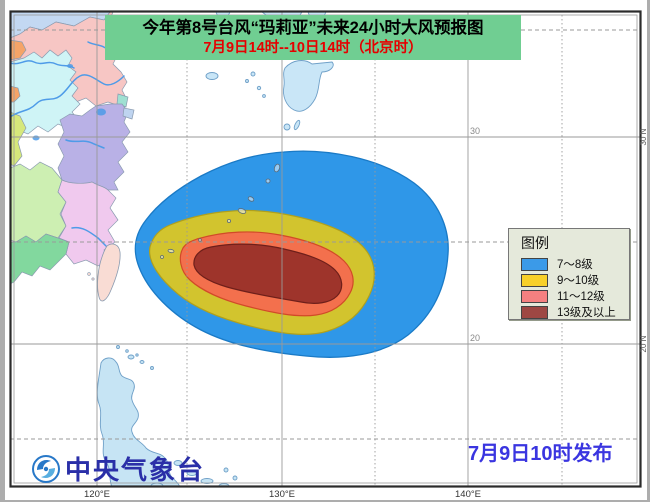 The width and height of the screenshot is (650, 502). Describe the element at coordinates (97, 494) in the screenshot. I see `lon-label-120e: 120°E` at that location.